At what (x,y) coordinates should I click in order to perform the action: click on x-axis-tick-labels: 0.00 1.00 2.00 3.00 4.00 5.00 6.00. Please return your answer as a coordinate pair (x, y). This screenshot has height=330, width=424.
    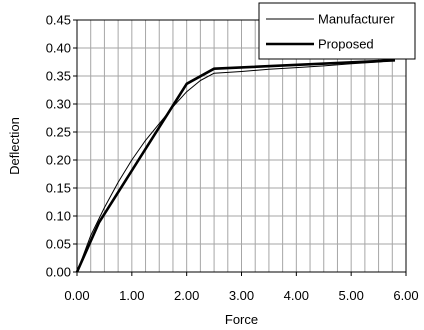
    Looking at the image, I should click on (241, 287).